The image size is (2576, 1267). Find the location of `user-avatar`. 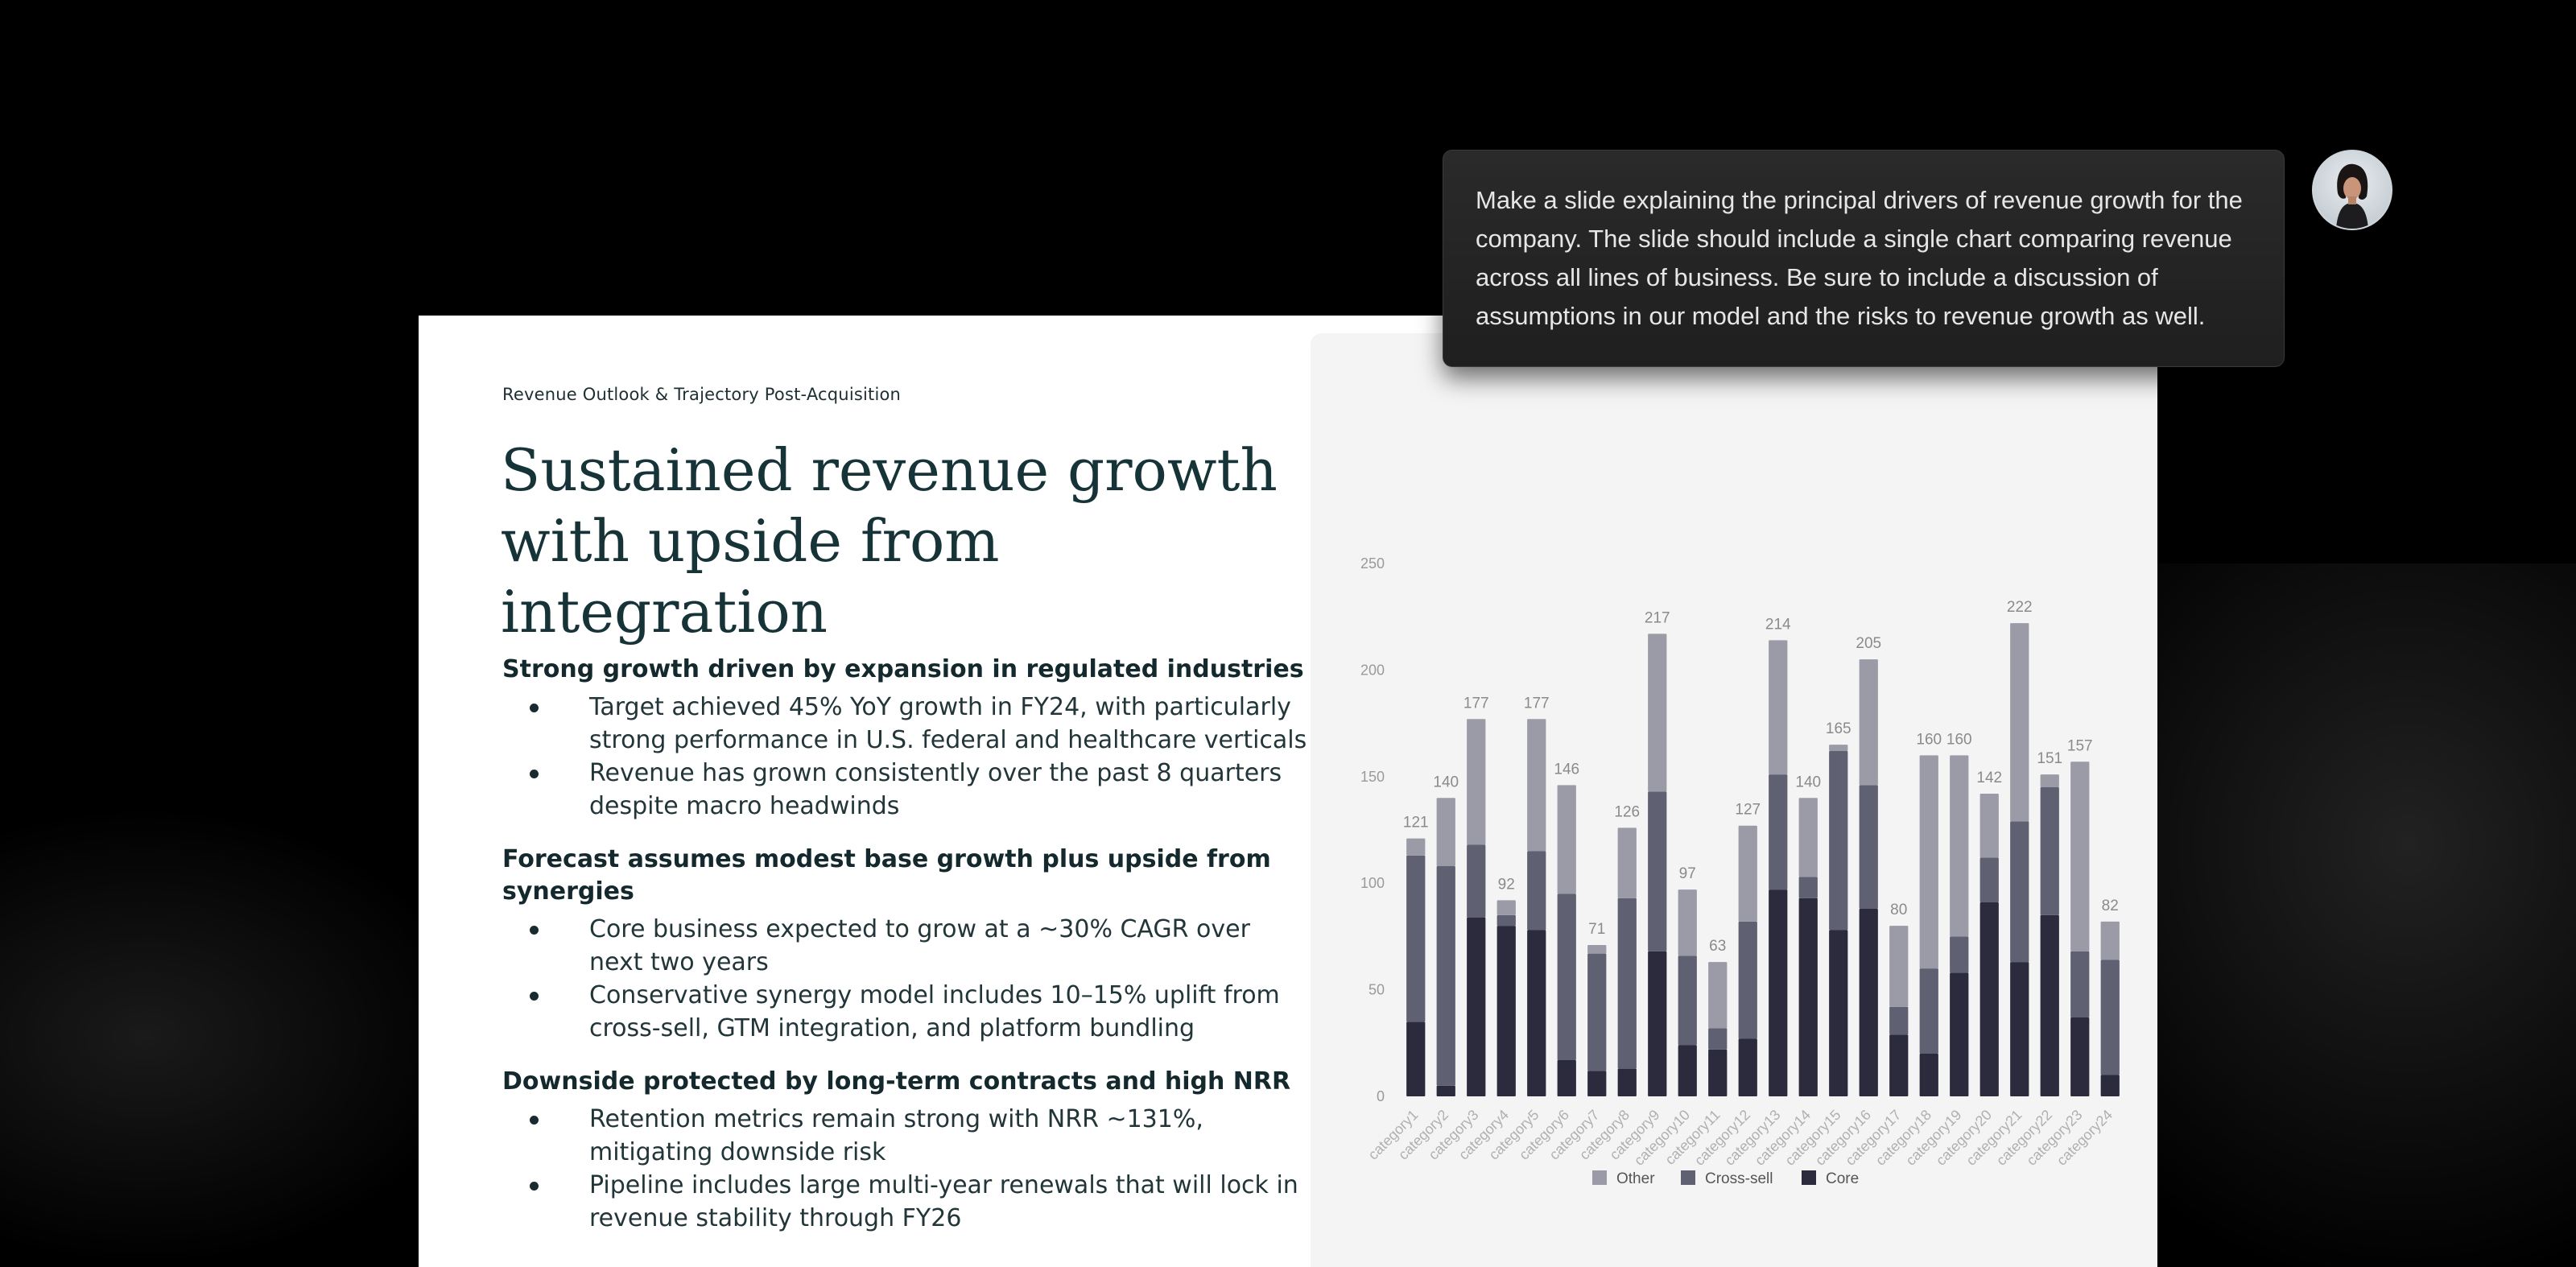

user-avatar is located at coordinates (2352, 190).